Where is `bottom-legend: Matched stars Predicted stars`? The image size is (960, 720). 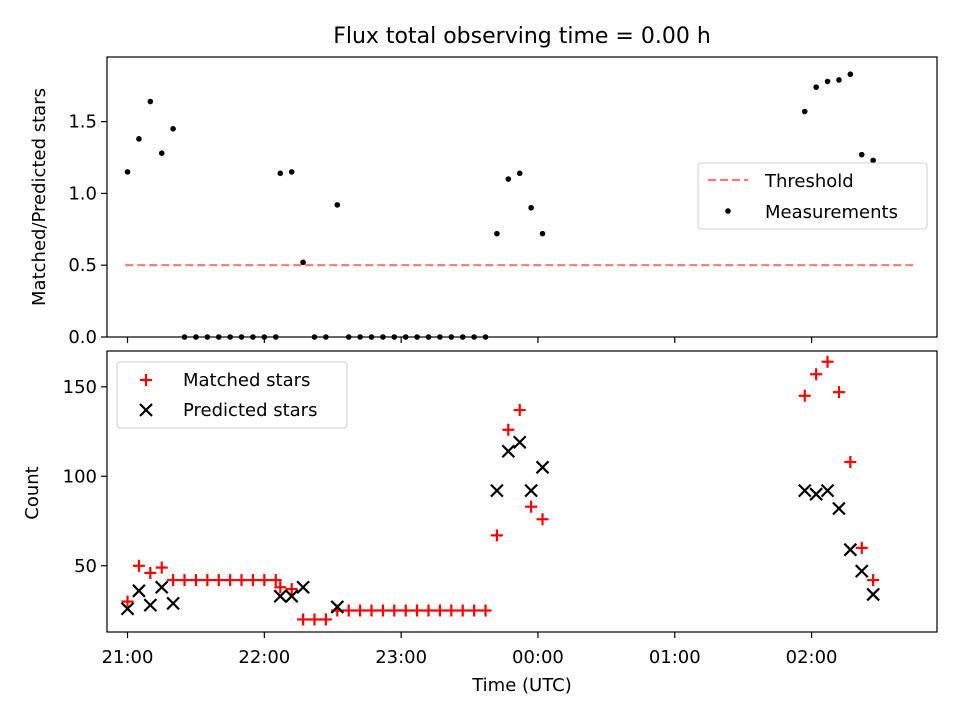
bottom-legend: Matched stars Predicted stars is located at coordinates (232, 395).